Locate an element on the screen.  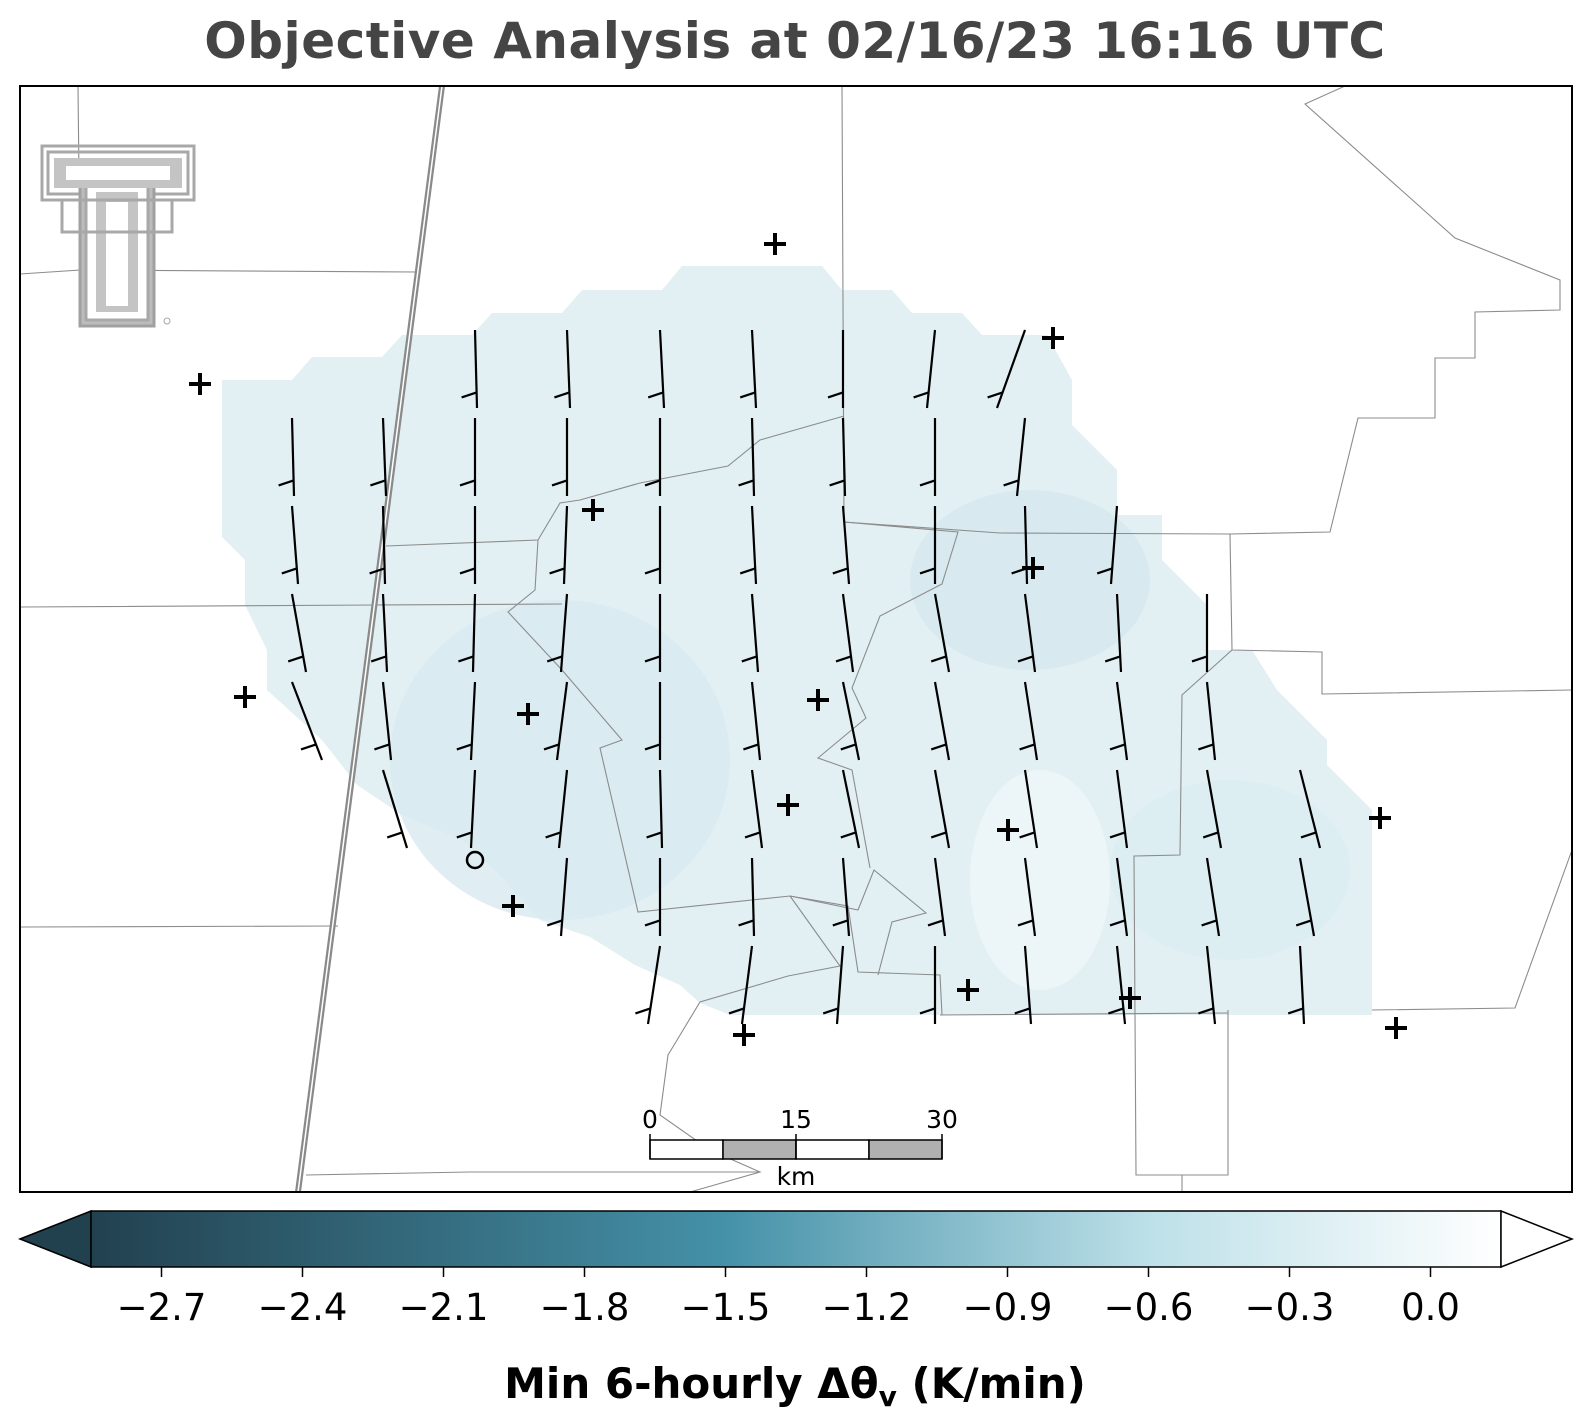
colorbar-tick-label: 0.0 is located at coordinates (1430, 1307).